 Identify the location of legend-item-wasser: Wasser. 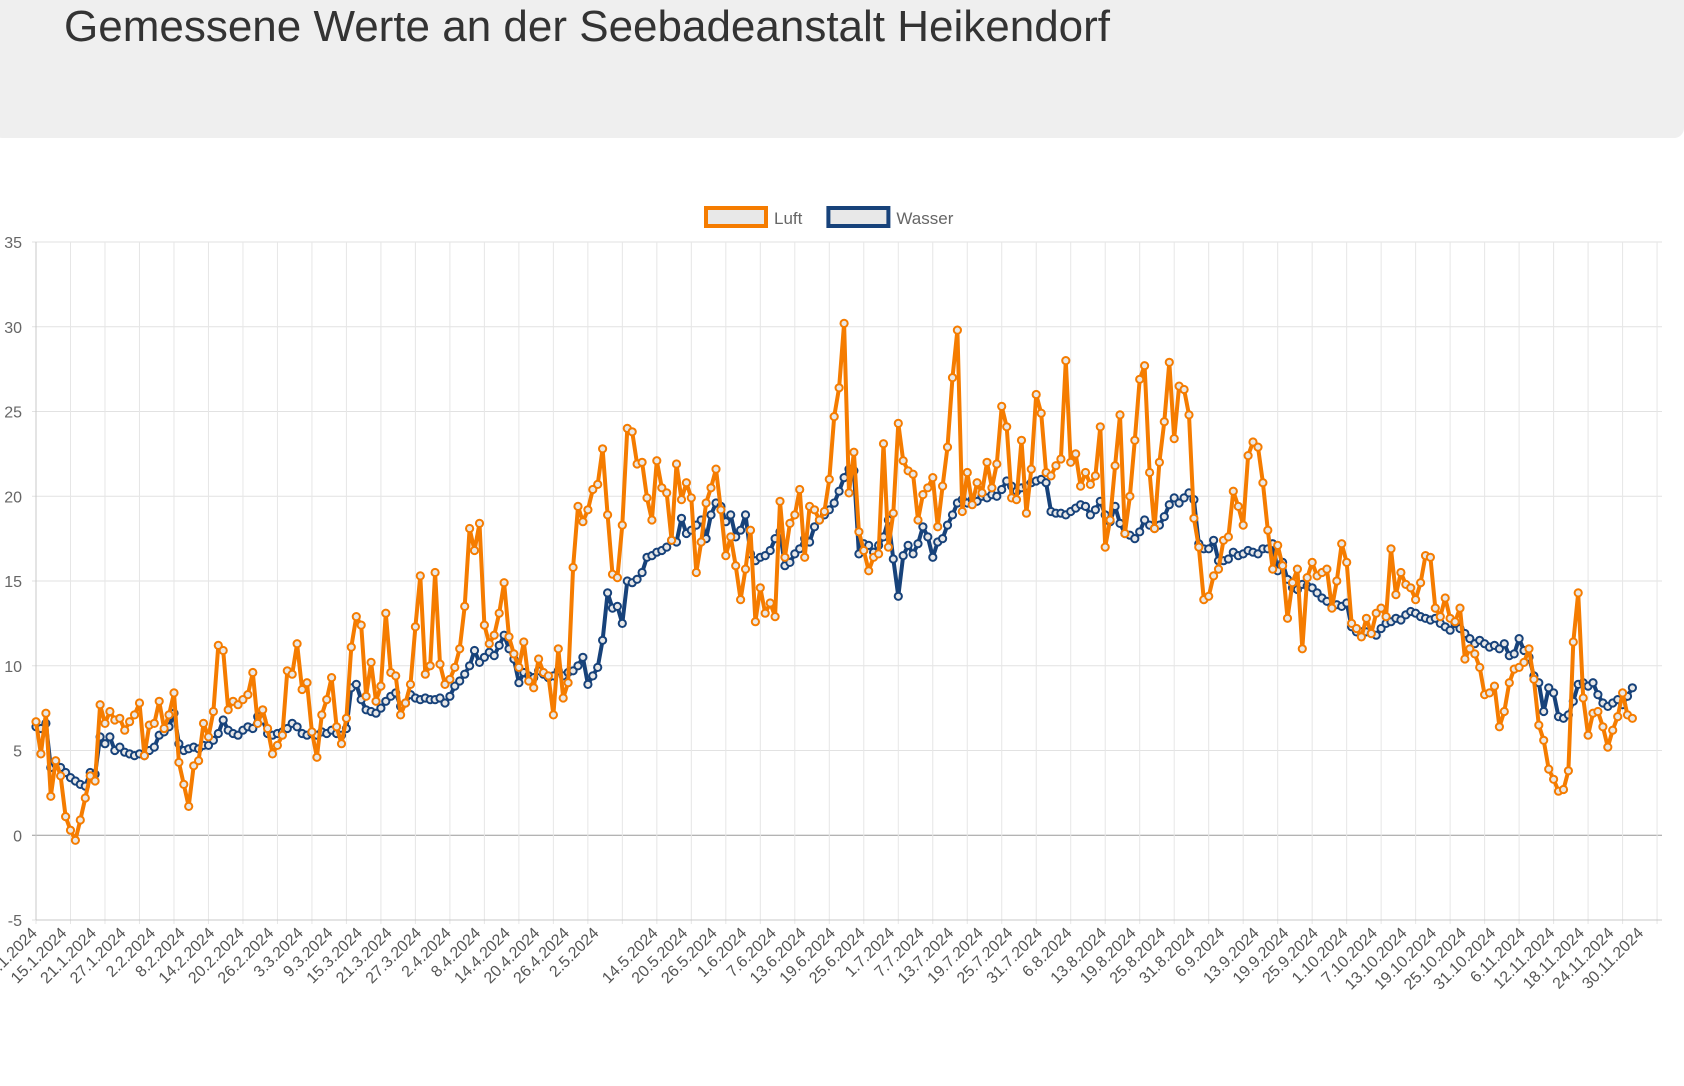
(890, 217).